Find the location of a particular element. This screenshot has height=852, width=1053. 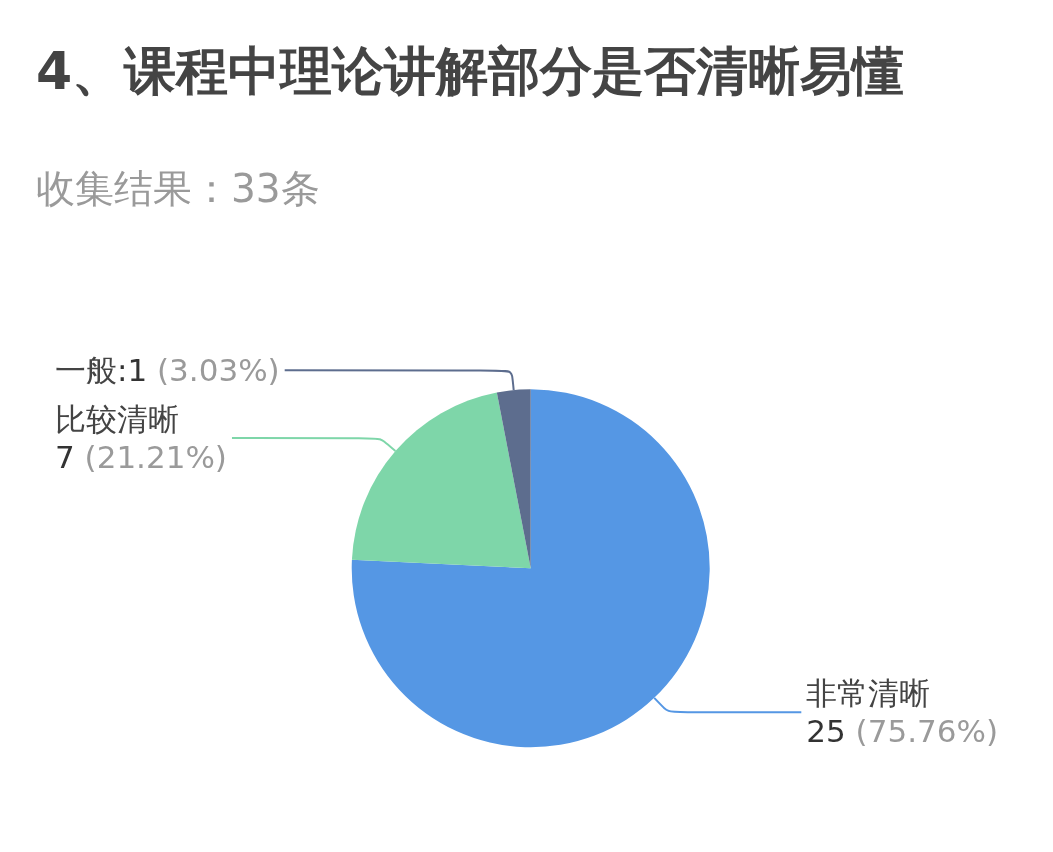

data-label: 7 (21.21%) is located at coordinates (141, 456).